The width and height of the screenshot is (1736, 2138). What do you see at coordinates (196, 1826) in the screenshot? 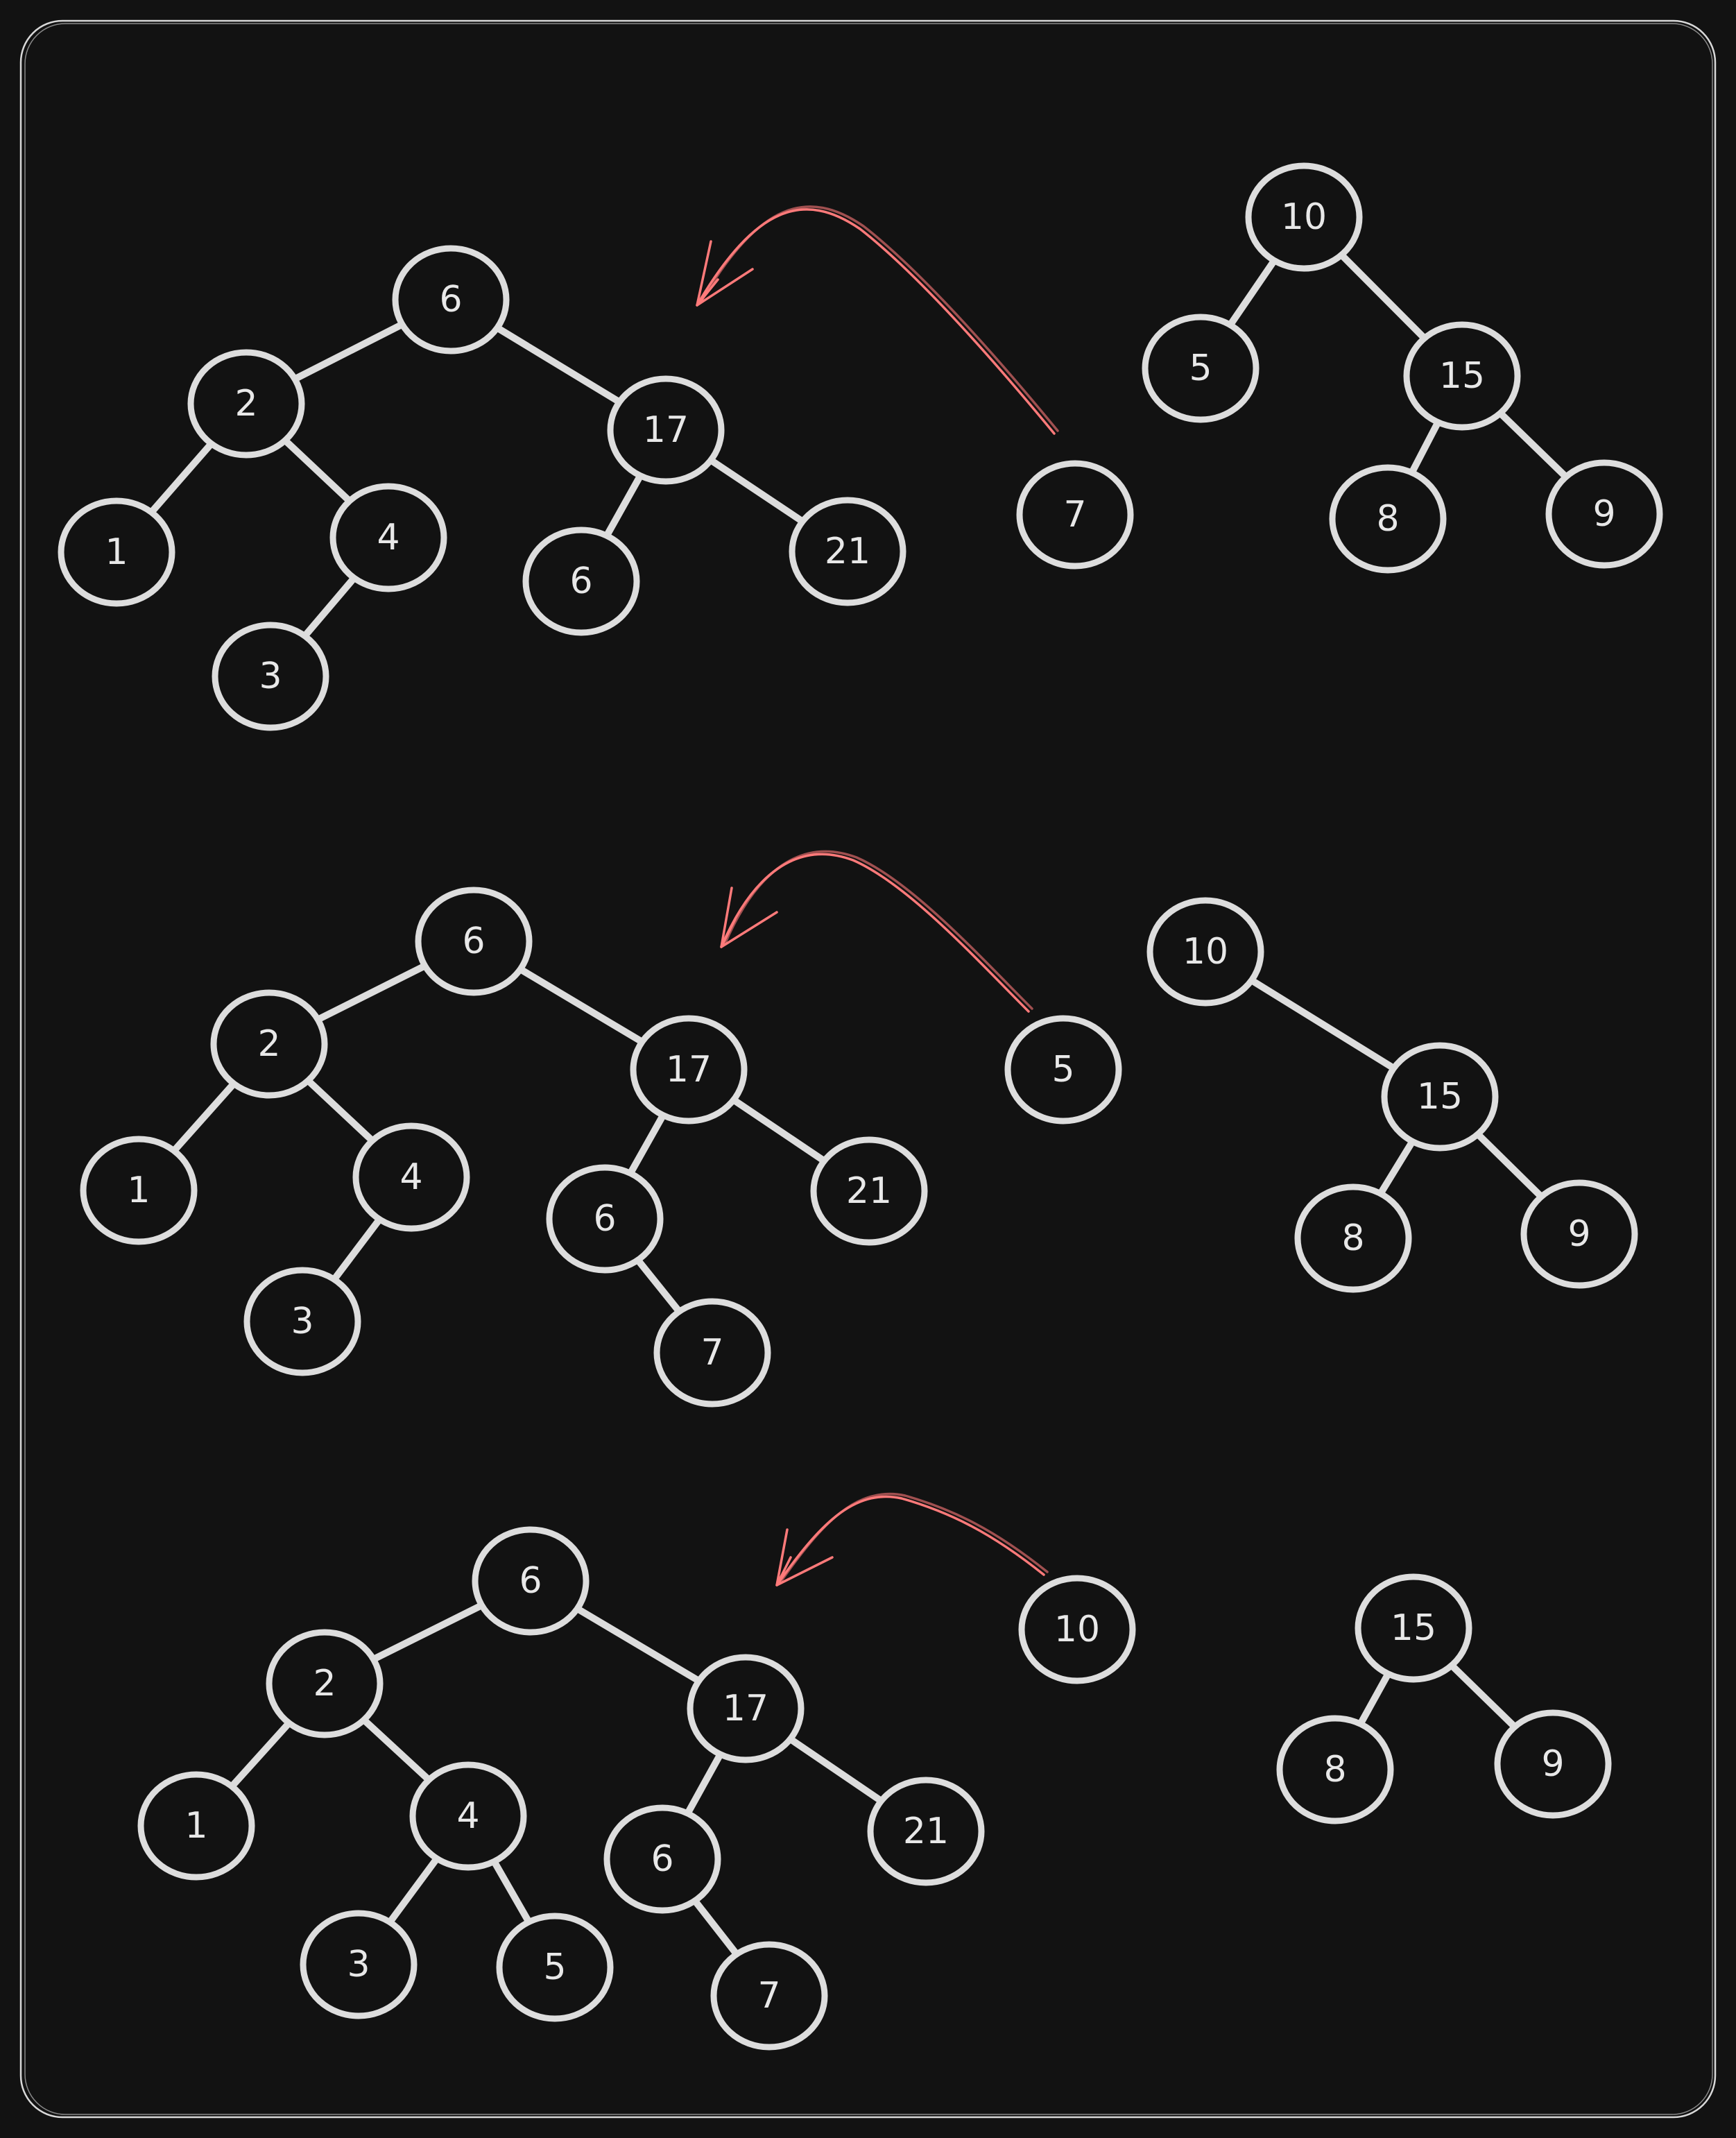
I see `stage-3-left-node: 1` at bounding box center [196, 1826].